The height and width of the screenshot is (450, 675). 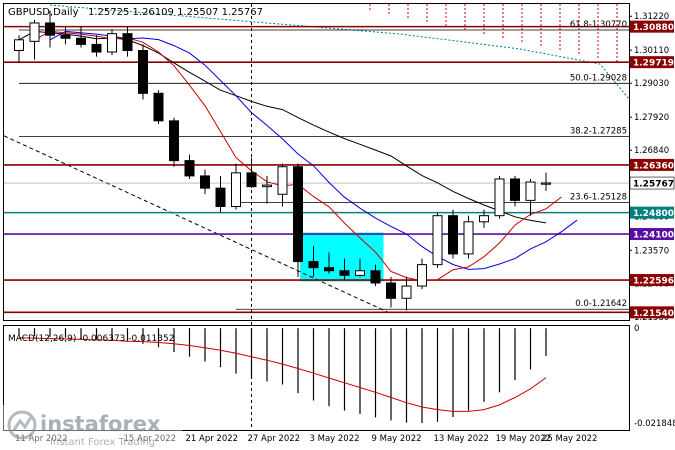 What do you see at coordinates (461, 439) in the screenshot?
I see `x-tick-label: 13 May 2022` at bounding box center [461, 439].